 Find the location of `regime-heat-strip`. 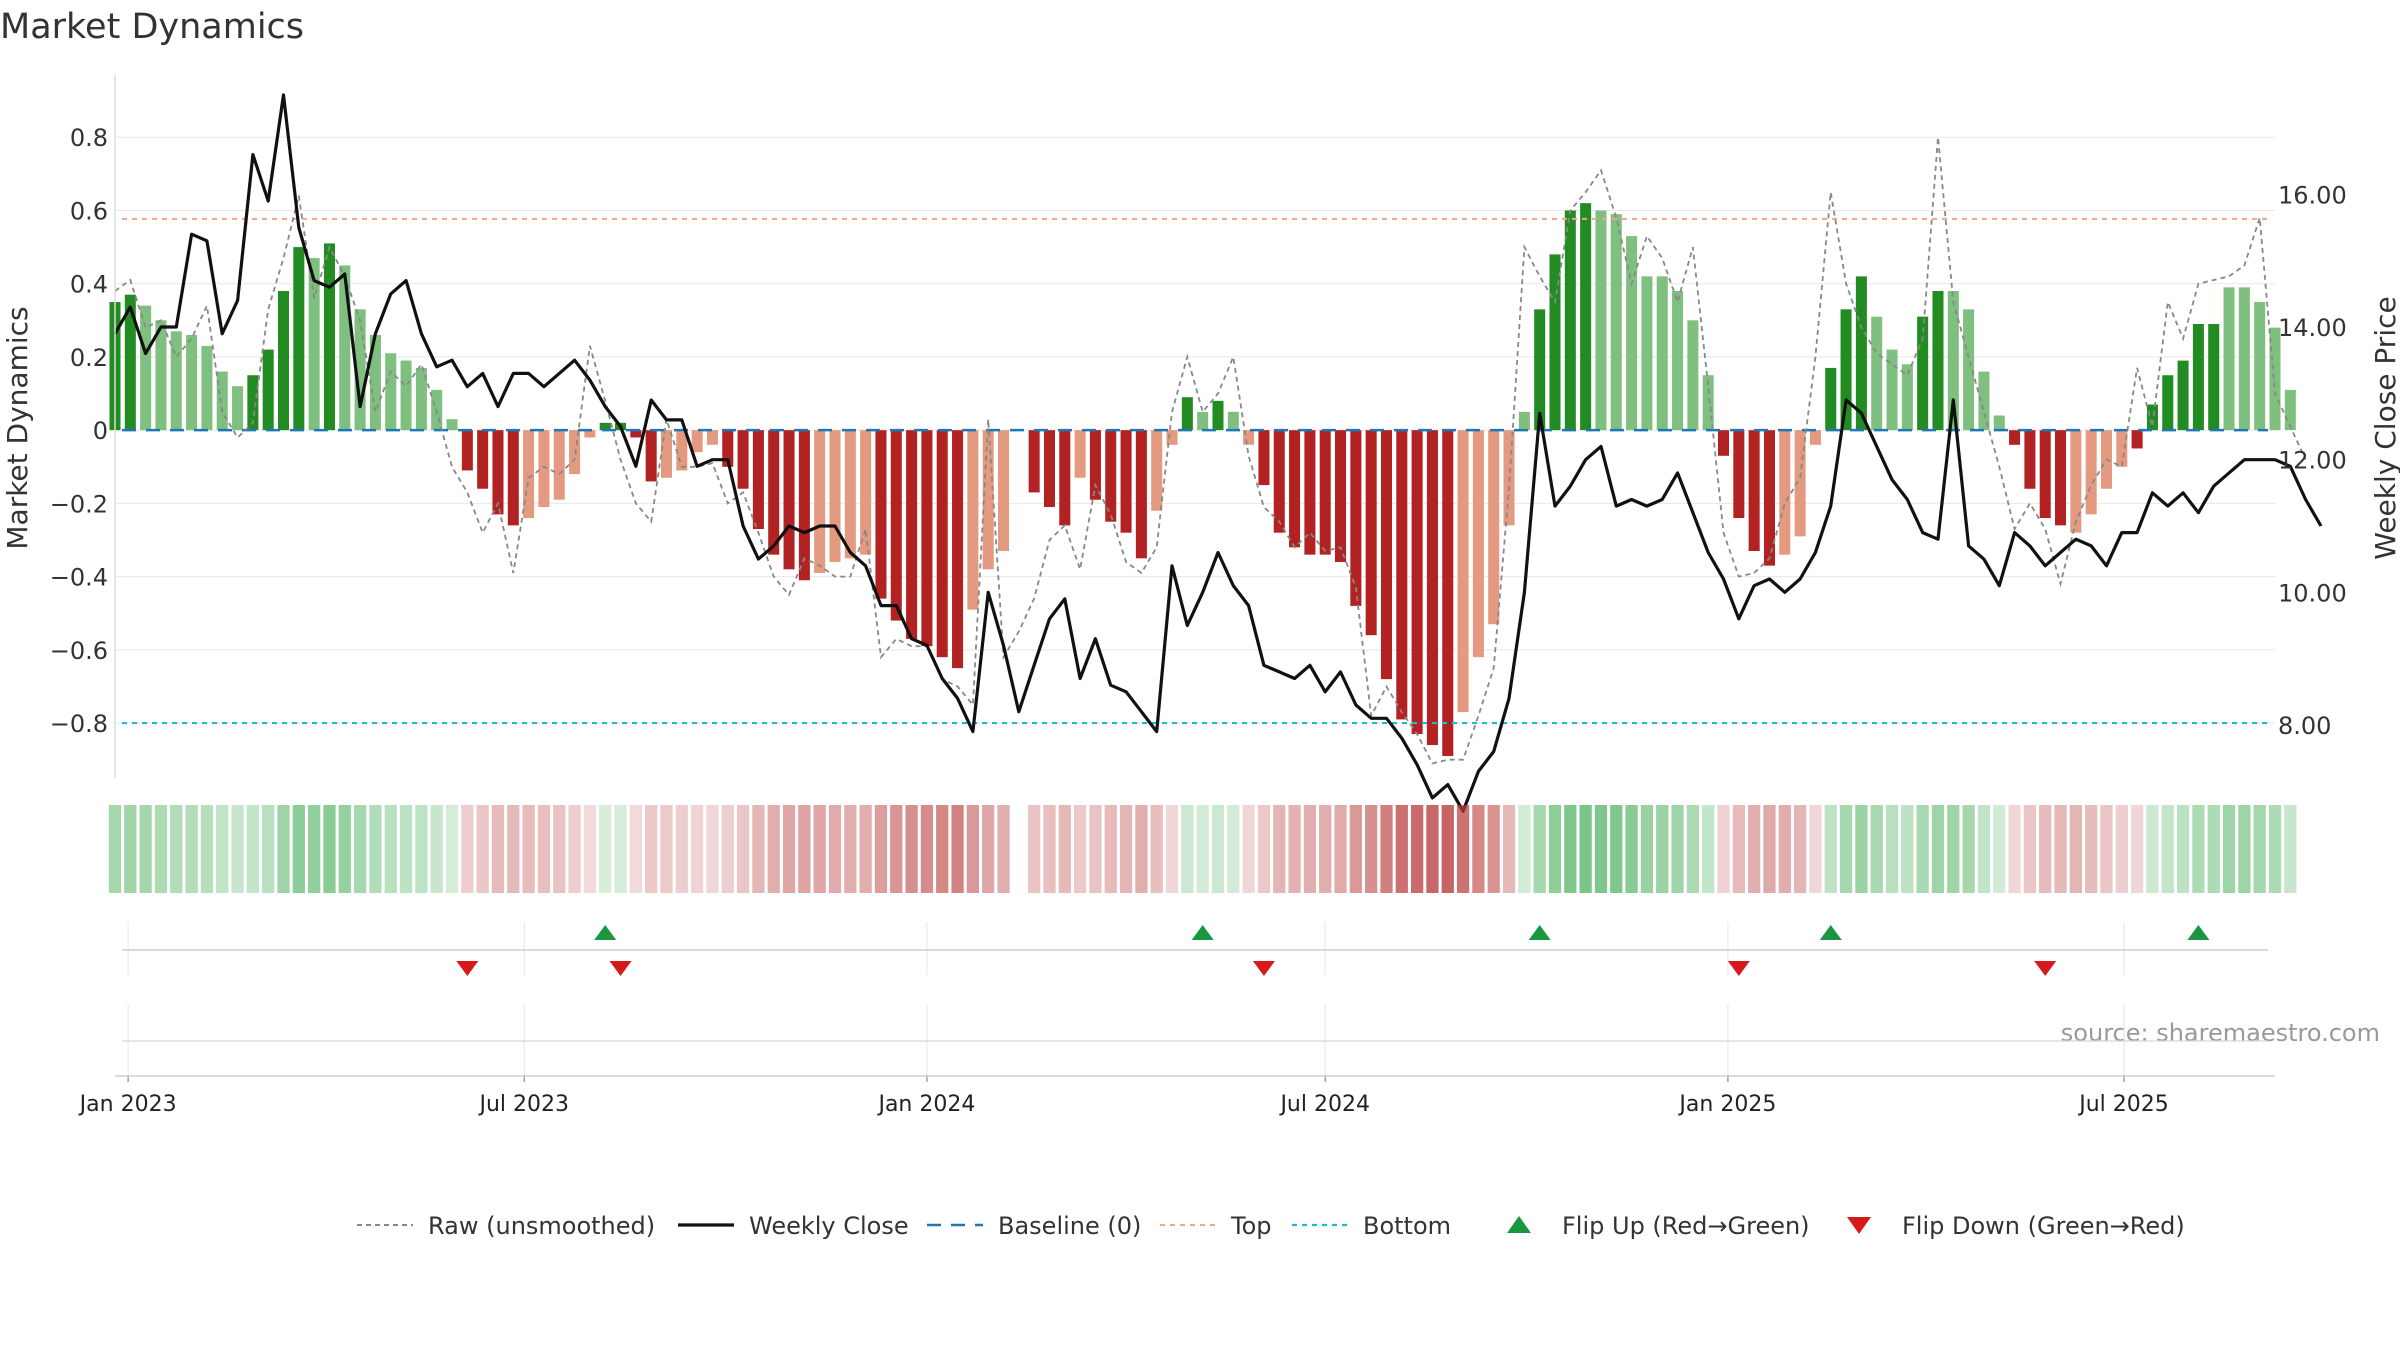

regime-heat-strip is located at coordinates (1202, 849).